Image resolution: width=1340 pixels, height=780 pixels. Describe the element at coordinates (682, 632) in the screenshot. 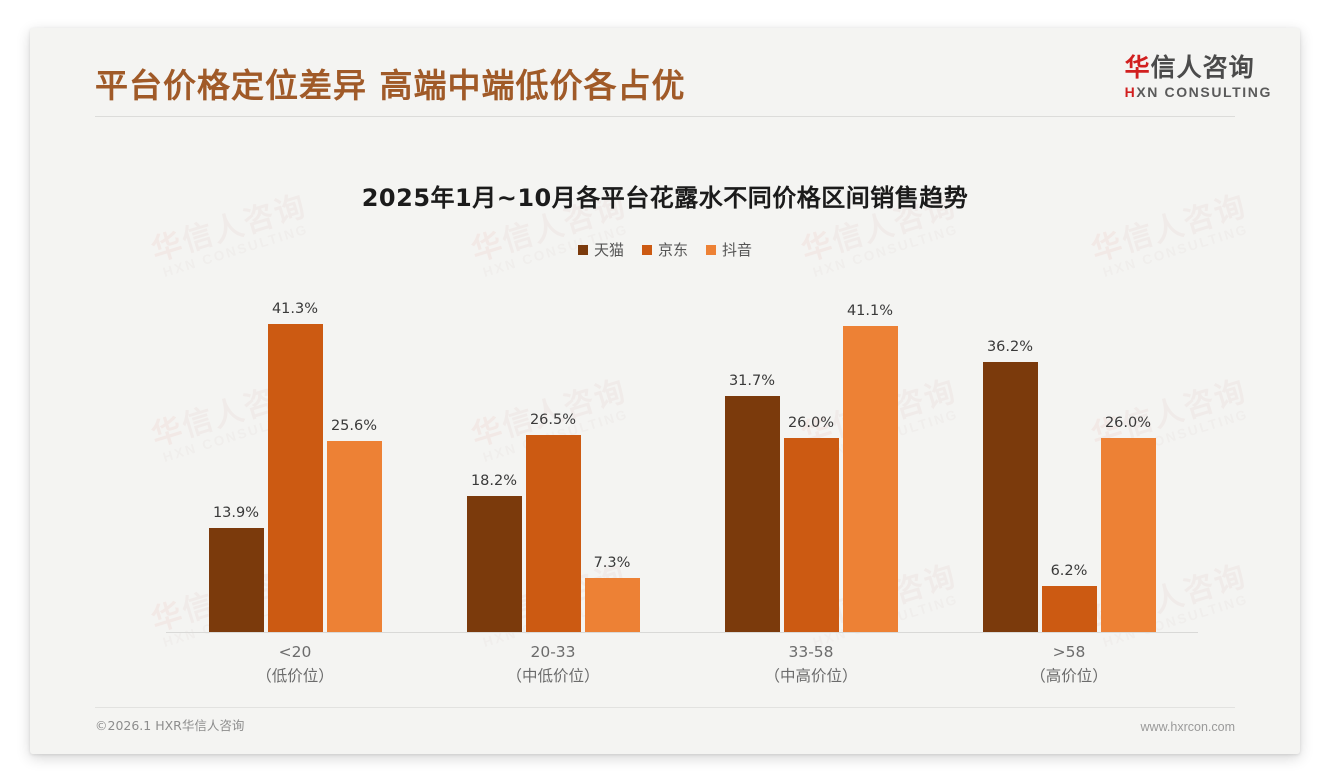

I see `x-axis-line` at that location.